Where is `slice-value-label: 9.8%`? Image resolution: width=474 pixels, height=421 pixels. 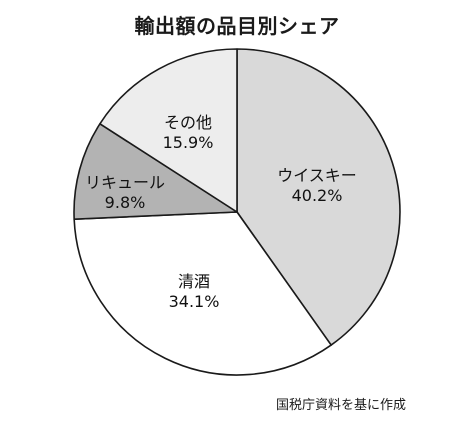 slice-value-label: 9.8% is located at coordinates (125, 202).